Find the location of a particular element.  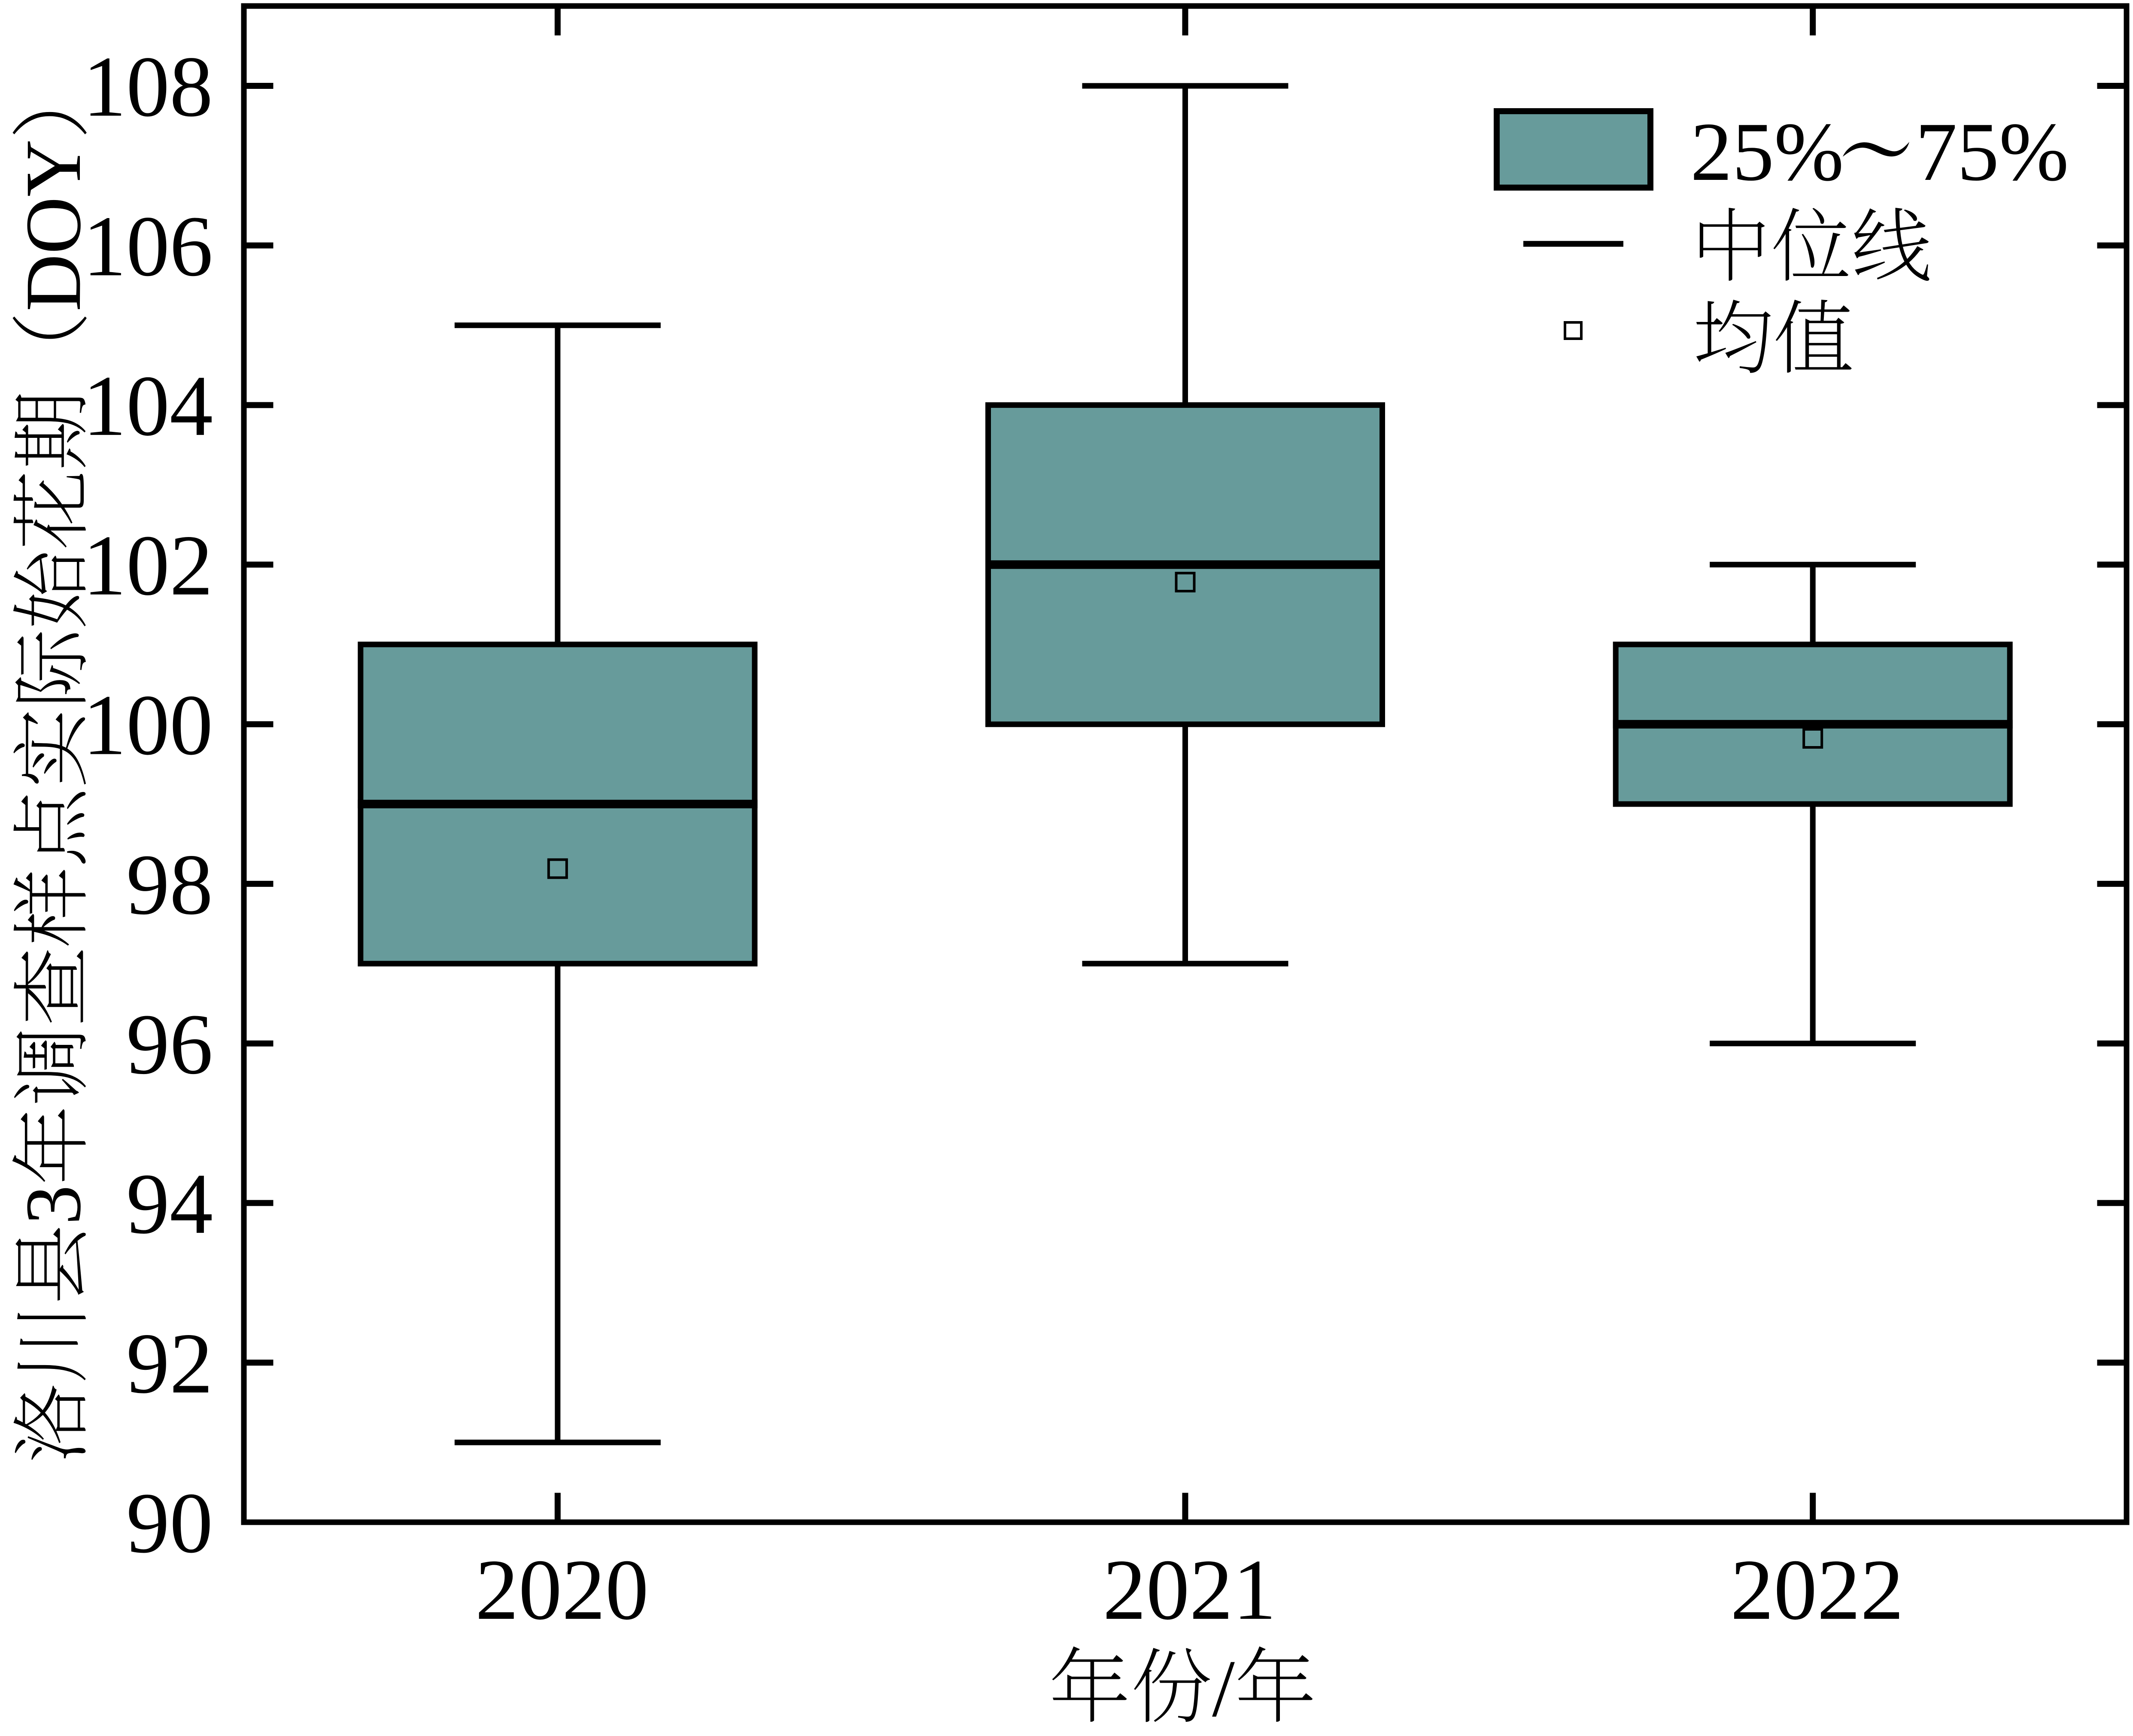

svg-text: 90 is located at coordinates (169, 1523).